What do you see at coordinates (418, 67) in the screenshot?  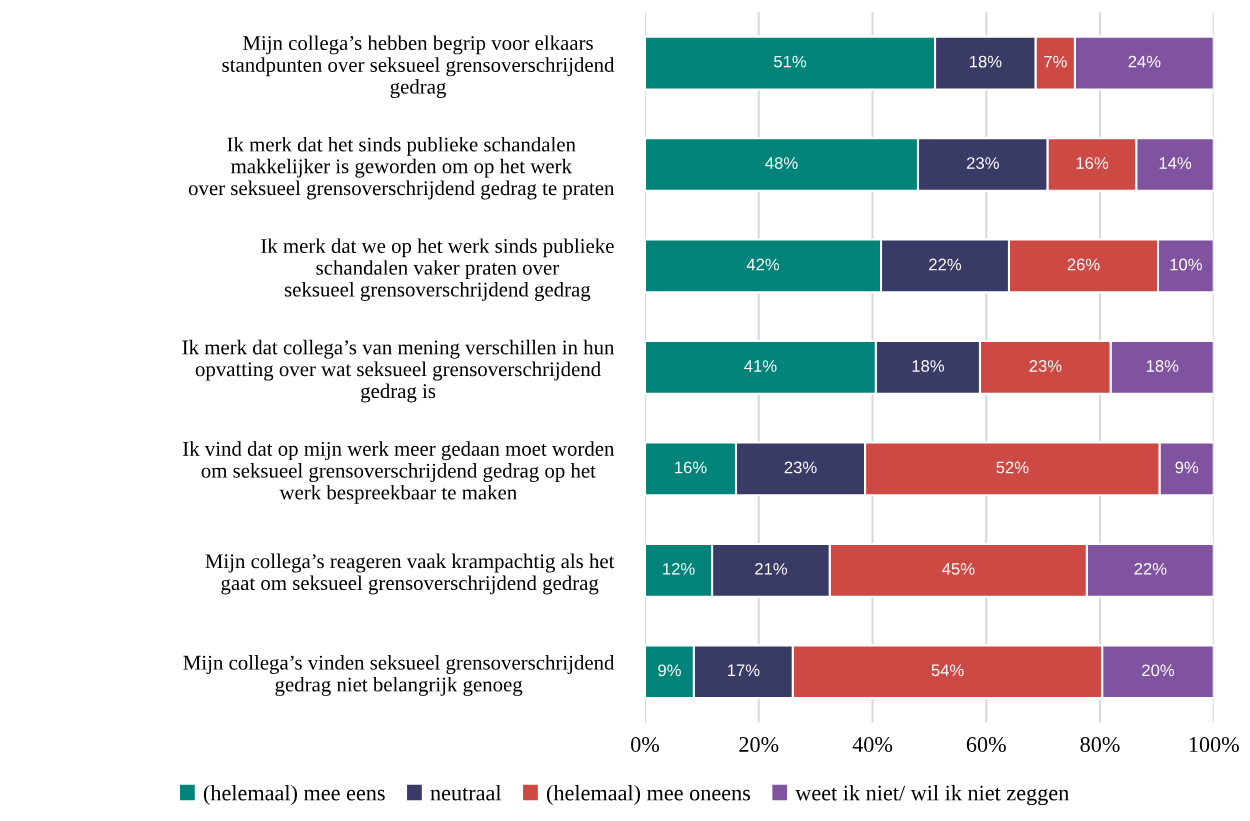 I see `y-tick-label: Mijn collega’s hebben begrip voor elkaars standpunten over seksueel grensoverschrijdend gedrag` at bounding box center [418, 67].